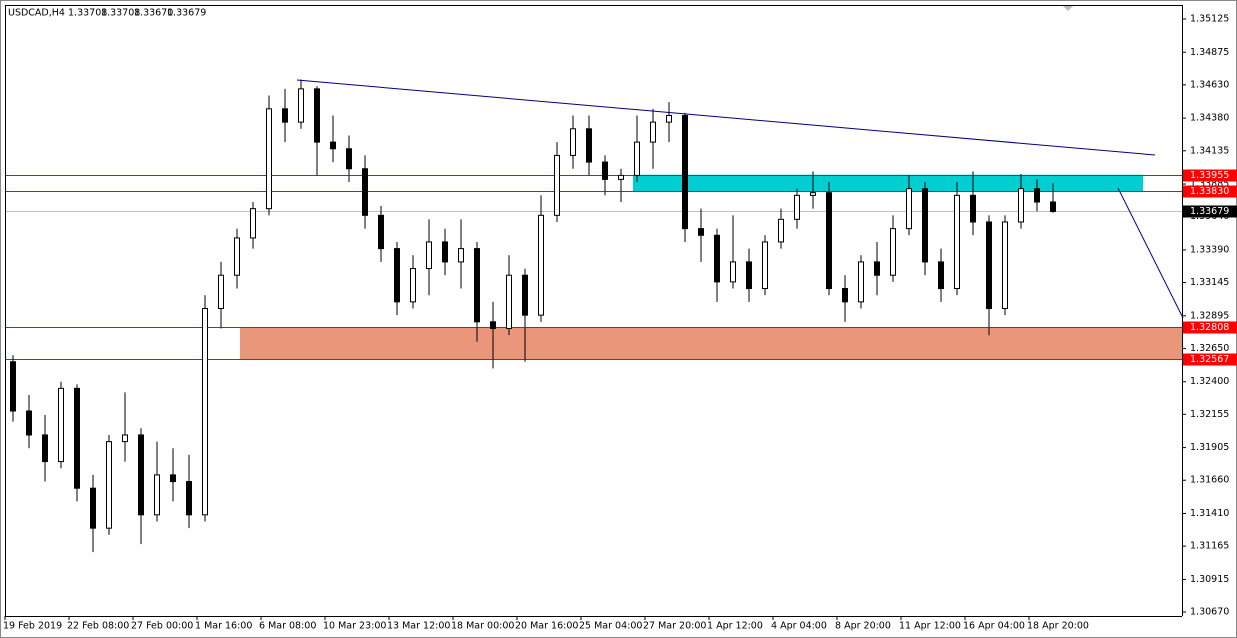 The height and width of the screenshot is (638, 1237). I want to click on level-label: 1.33955, so click(1209, 175).